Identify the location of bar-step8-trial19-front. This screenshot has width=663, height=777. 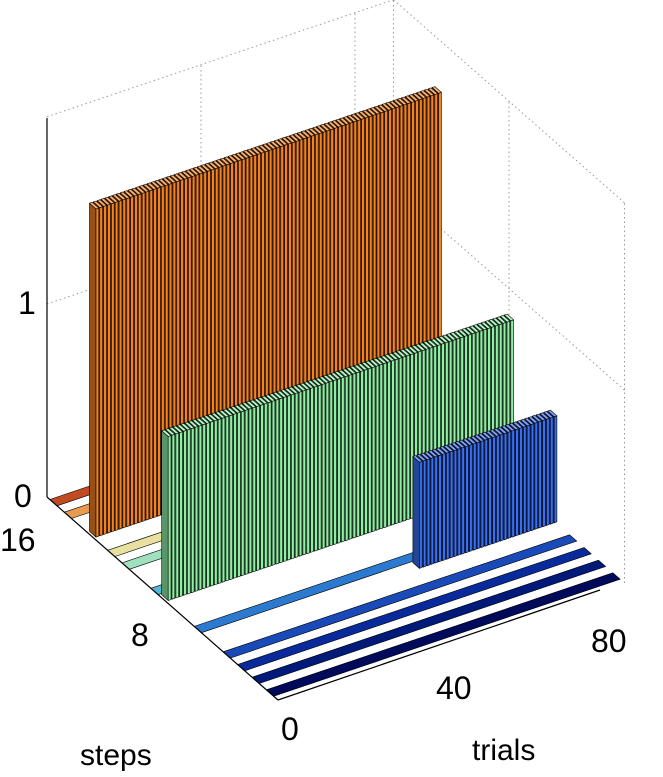
(239, 494).